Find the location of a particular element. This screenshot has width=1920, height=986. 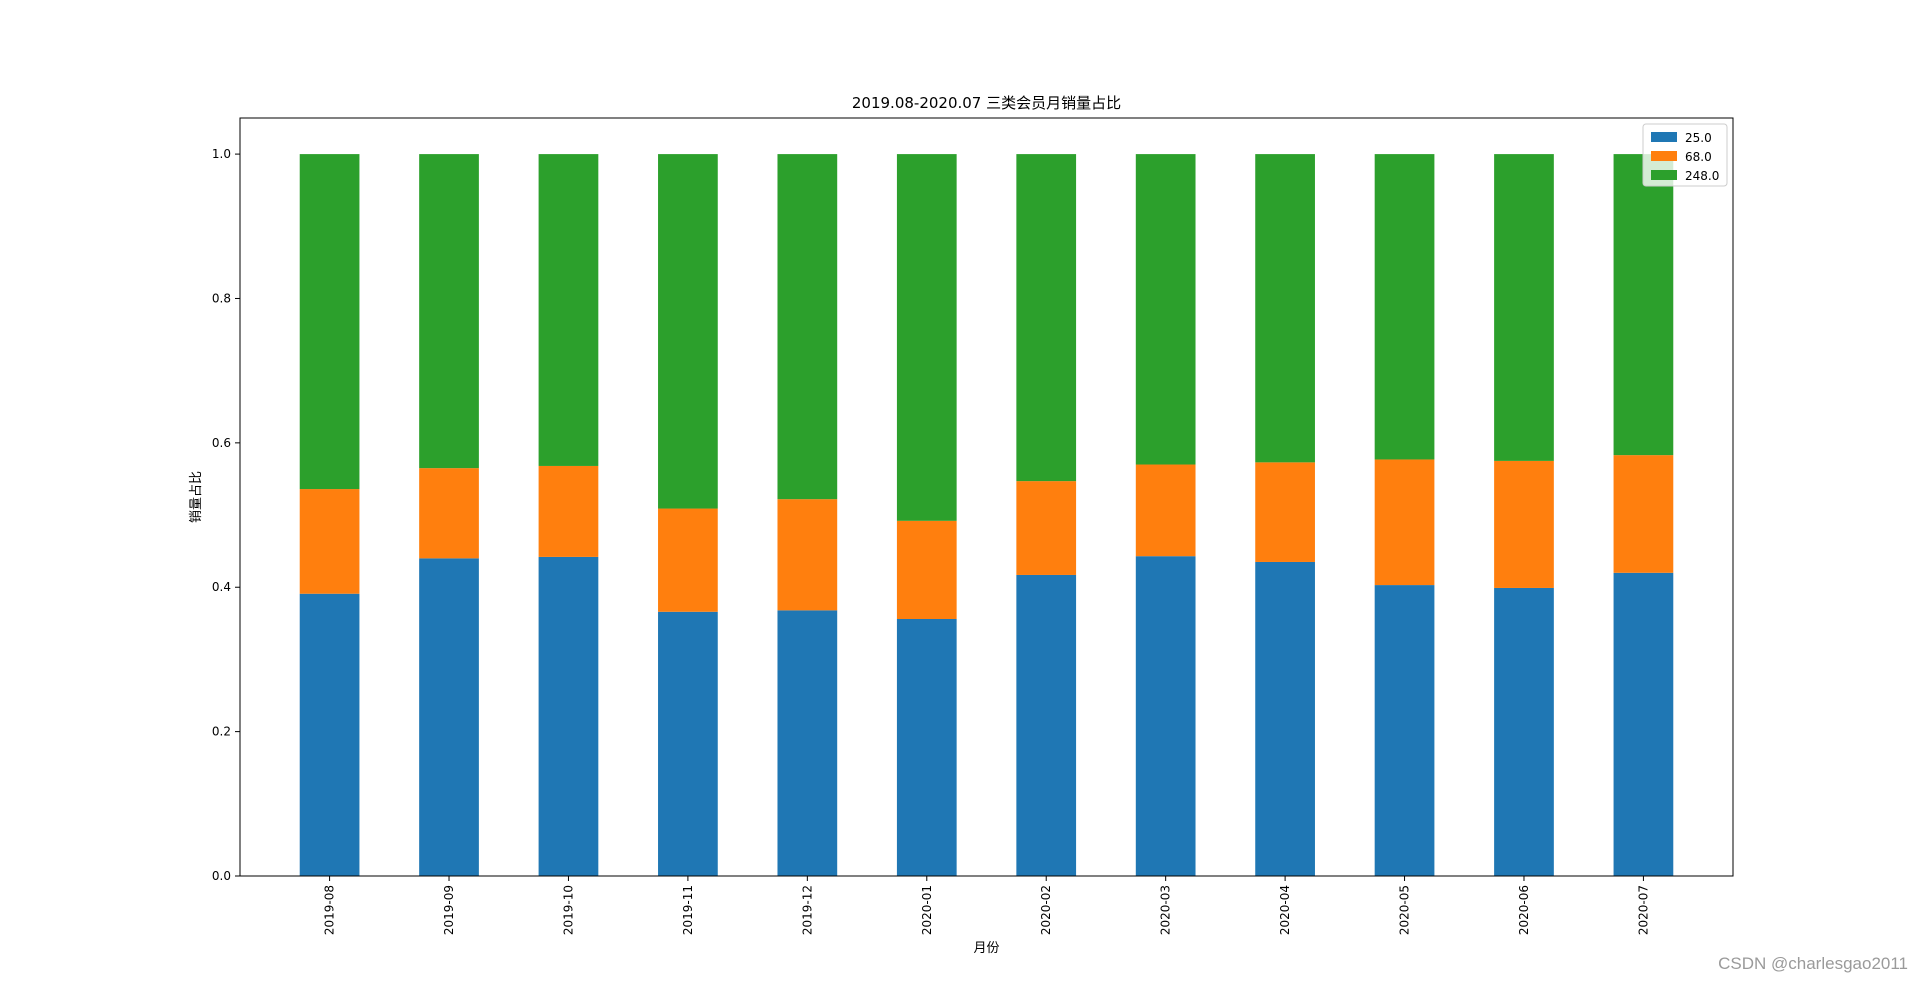

y-tick-label: 0.2 is located at coordinates (221, 732).